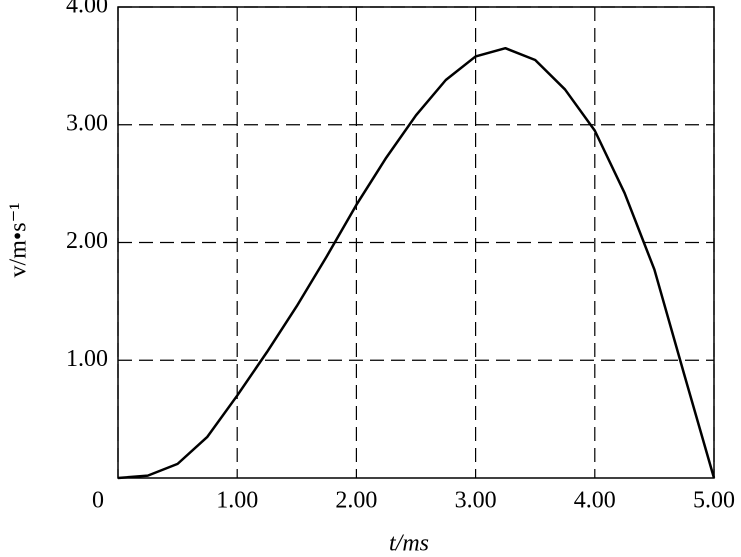  What do you see at coordinates (87, 359) in the screenshot?
I see `y-tick-label: 1.00` at bounding box center [87, 359].